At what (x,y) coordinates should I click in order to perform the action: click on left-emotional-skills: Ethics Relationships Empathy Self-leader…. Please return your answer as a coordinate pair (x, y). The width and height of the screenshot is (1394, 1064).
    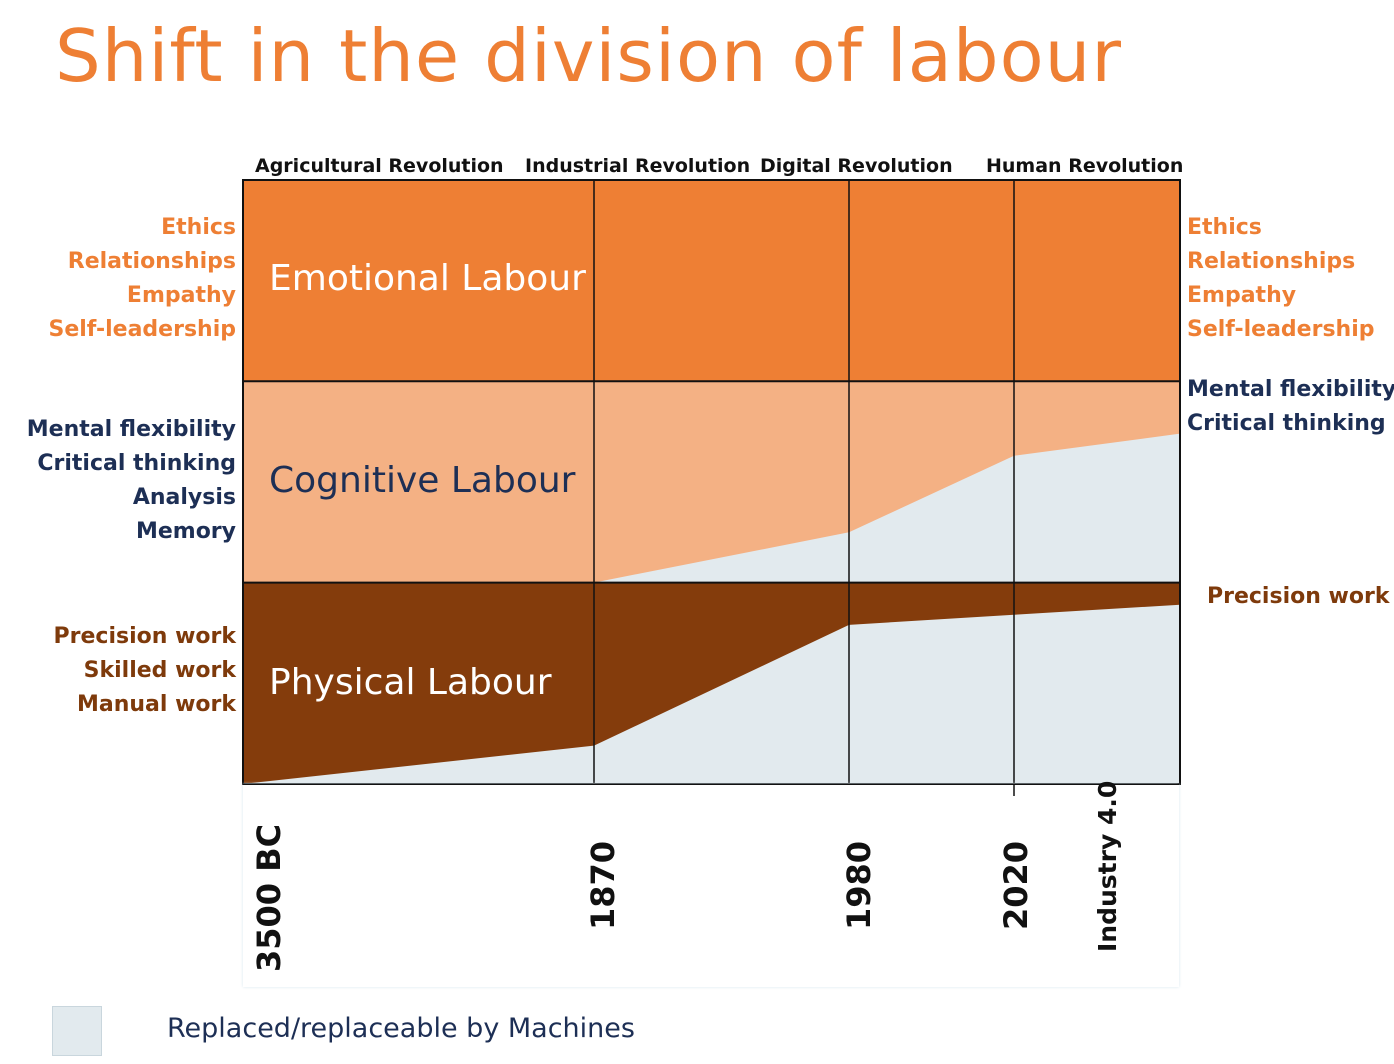
    Looking at the image, I should click on (143, 279).